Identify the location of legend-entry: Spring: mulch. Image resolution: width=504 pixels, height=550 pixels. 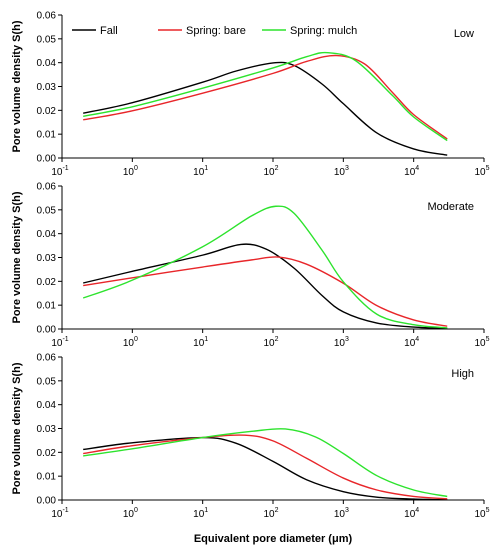
(309, 31).